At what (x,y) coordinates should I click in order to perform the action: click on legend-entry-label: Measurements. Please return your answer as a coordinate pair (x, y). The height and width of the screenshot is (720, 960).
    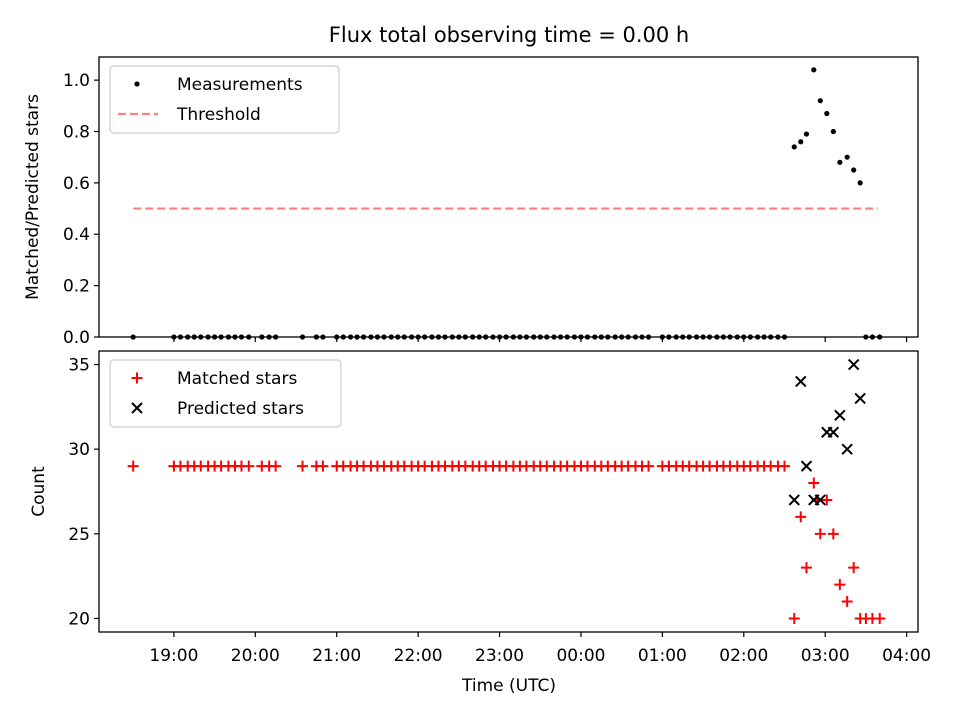
    Looking at the image, I should click on (240, 85).